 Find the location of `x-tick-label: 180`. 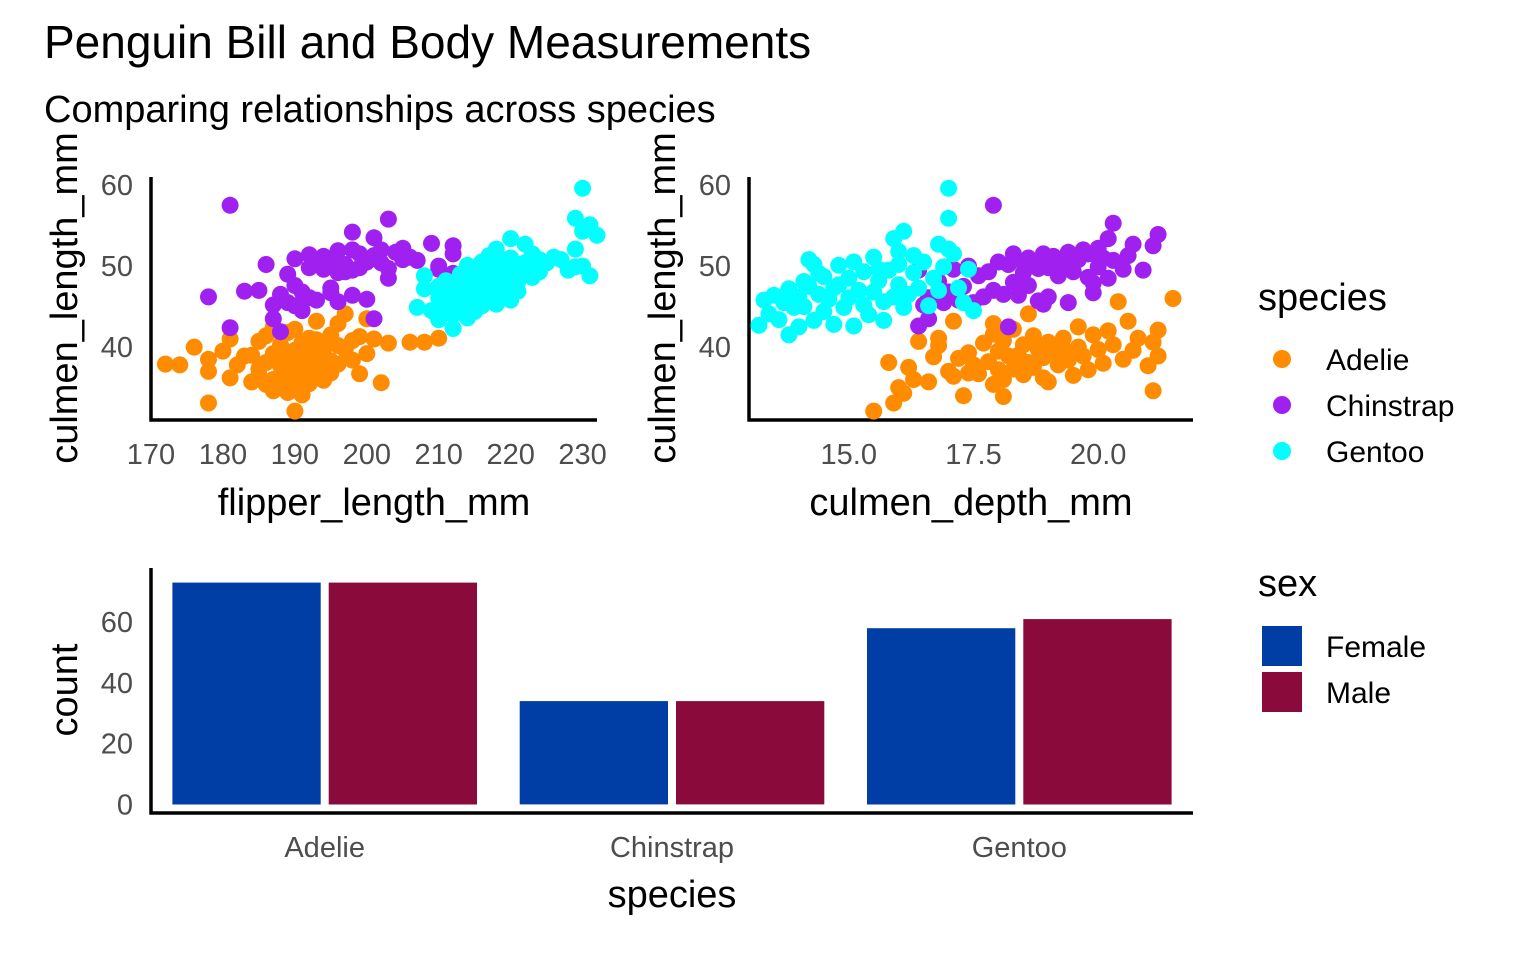

x-tick-label: 180 is located at coordinates (223, 455).